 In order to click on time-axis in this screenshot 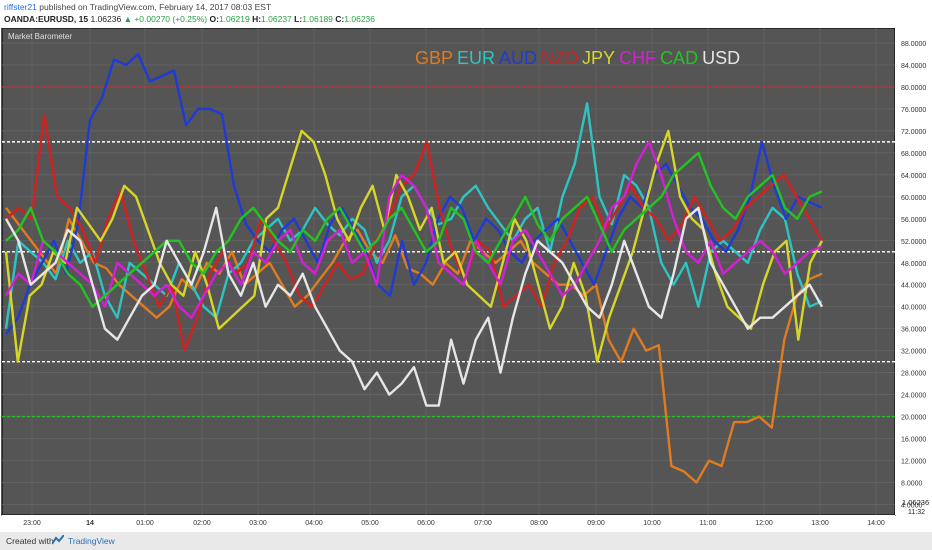, I will do `click(448, 523)`.